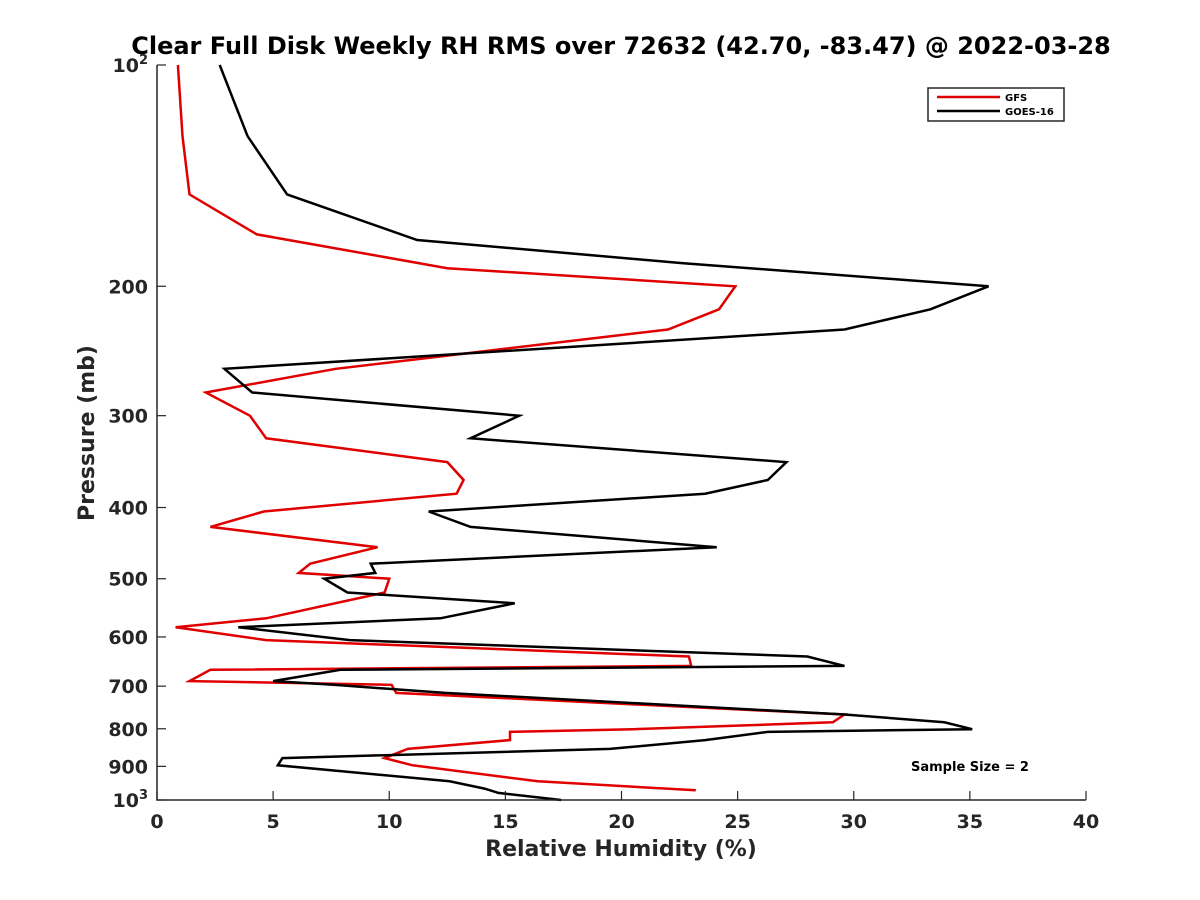  I want to click on y-tick-base: 800, so click(128, 730).